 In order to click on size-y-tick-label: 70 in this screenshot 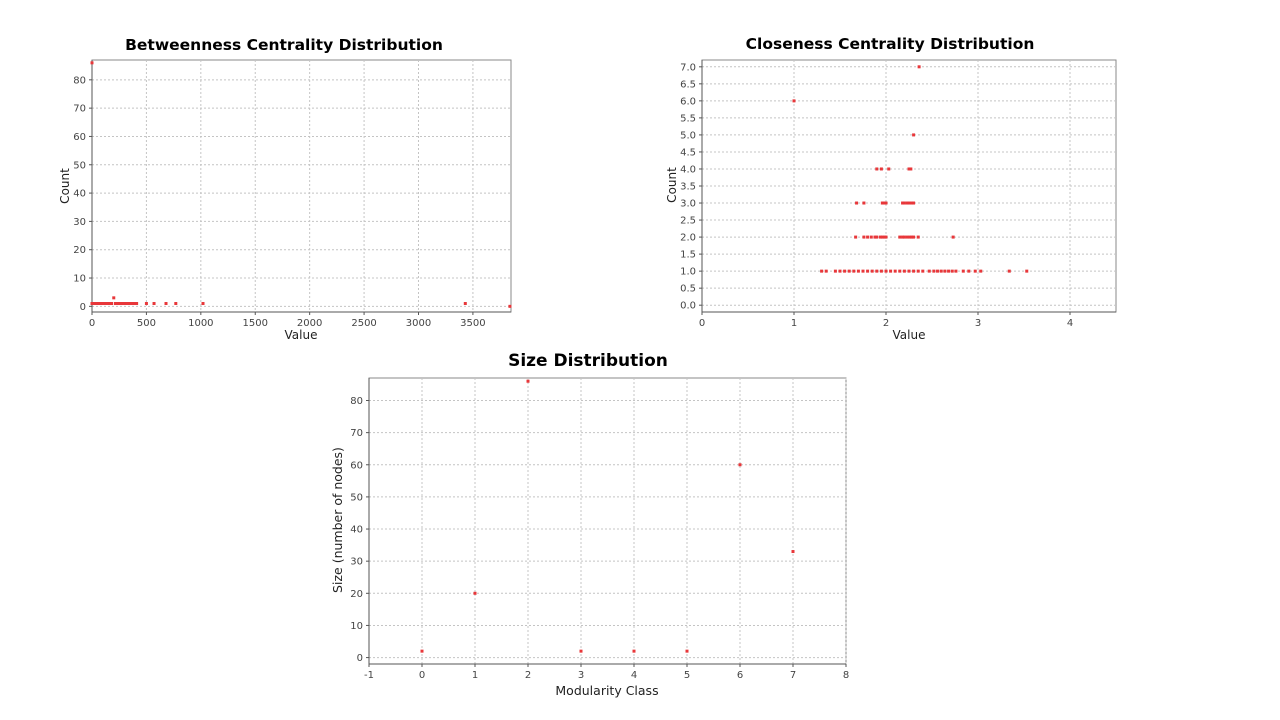, I will do `click(356, 433)`.